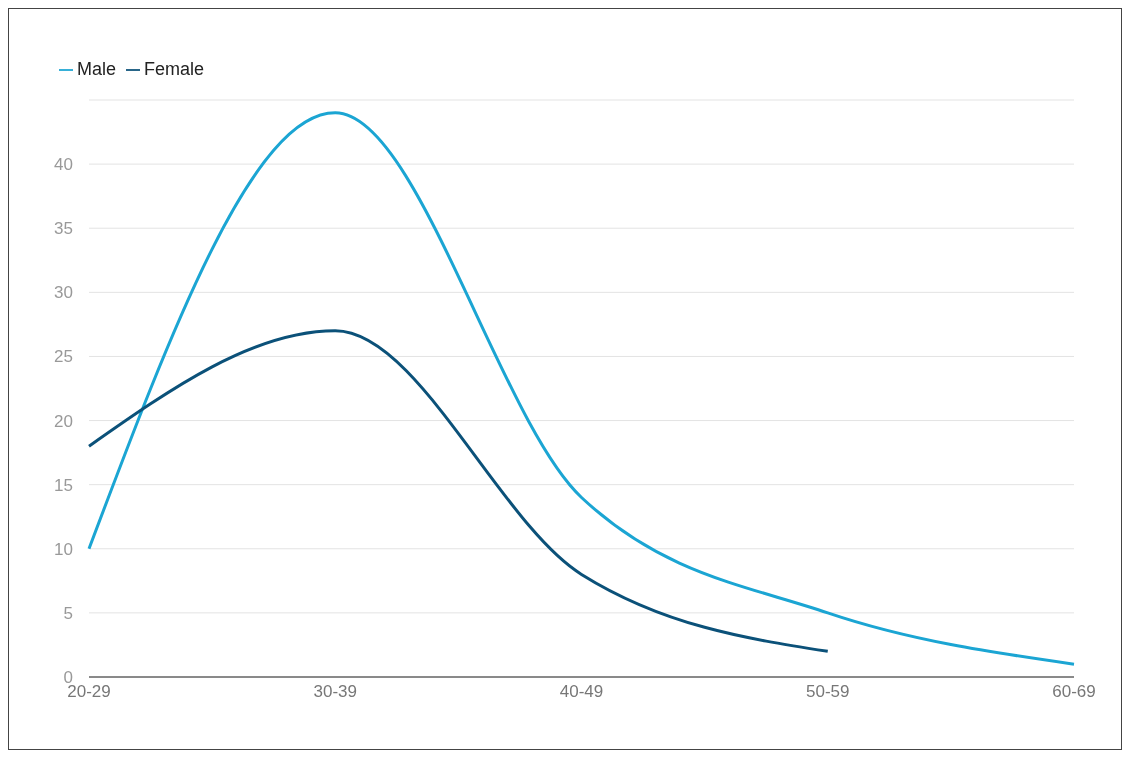 The height and width of the screenshot is (758, 1130). Describe the element at coordinates (63, 549) in the screenshot. I see `y-tick-label: 10` at that location.